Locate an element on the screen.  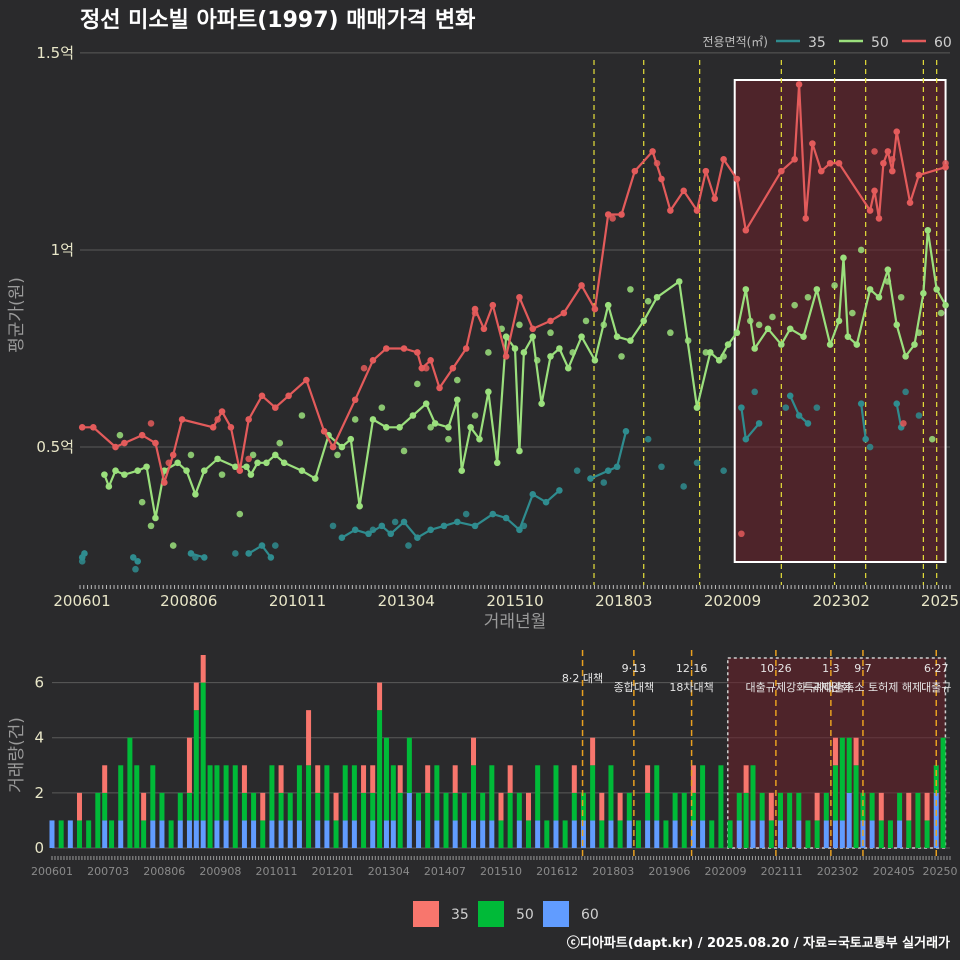
x-tick-label-8: 2025 is located at coordinates (940, 601).